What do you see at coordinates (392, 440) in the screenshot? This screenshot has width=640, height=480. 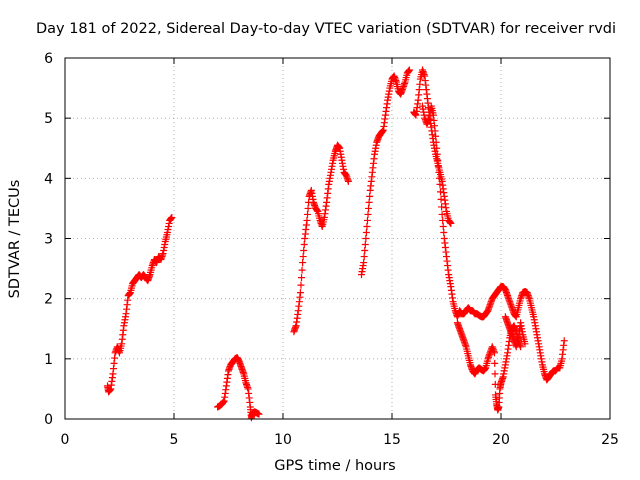 I see `x-tick-label: 15` at bounding box center [392, 440].